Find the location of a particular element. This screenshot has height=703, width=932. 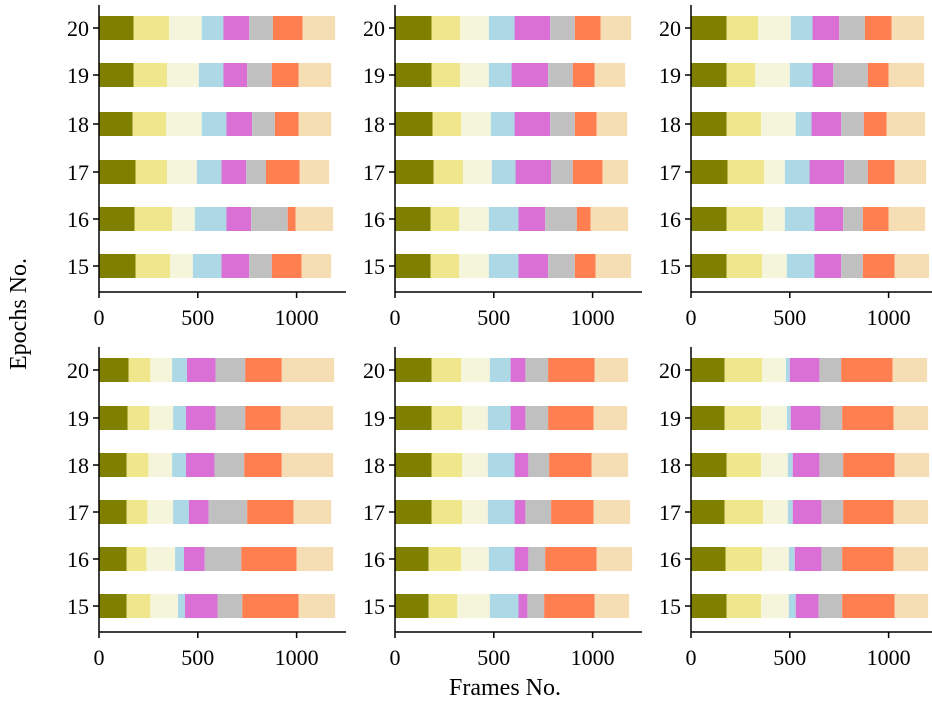

x-tick-label: 0 is located at coordinates (99, 657).